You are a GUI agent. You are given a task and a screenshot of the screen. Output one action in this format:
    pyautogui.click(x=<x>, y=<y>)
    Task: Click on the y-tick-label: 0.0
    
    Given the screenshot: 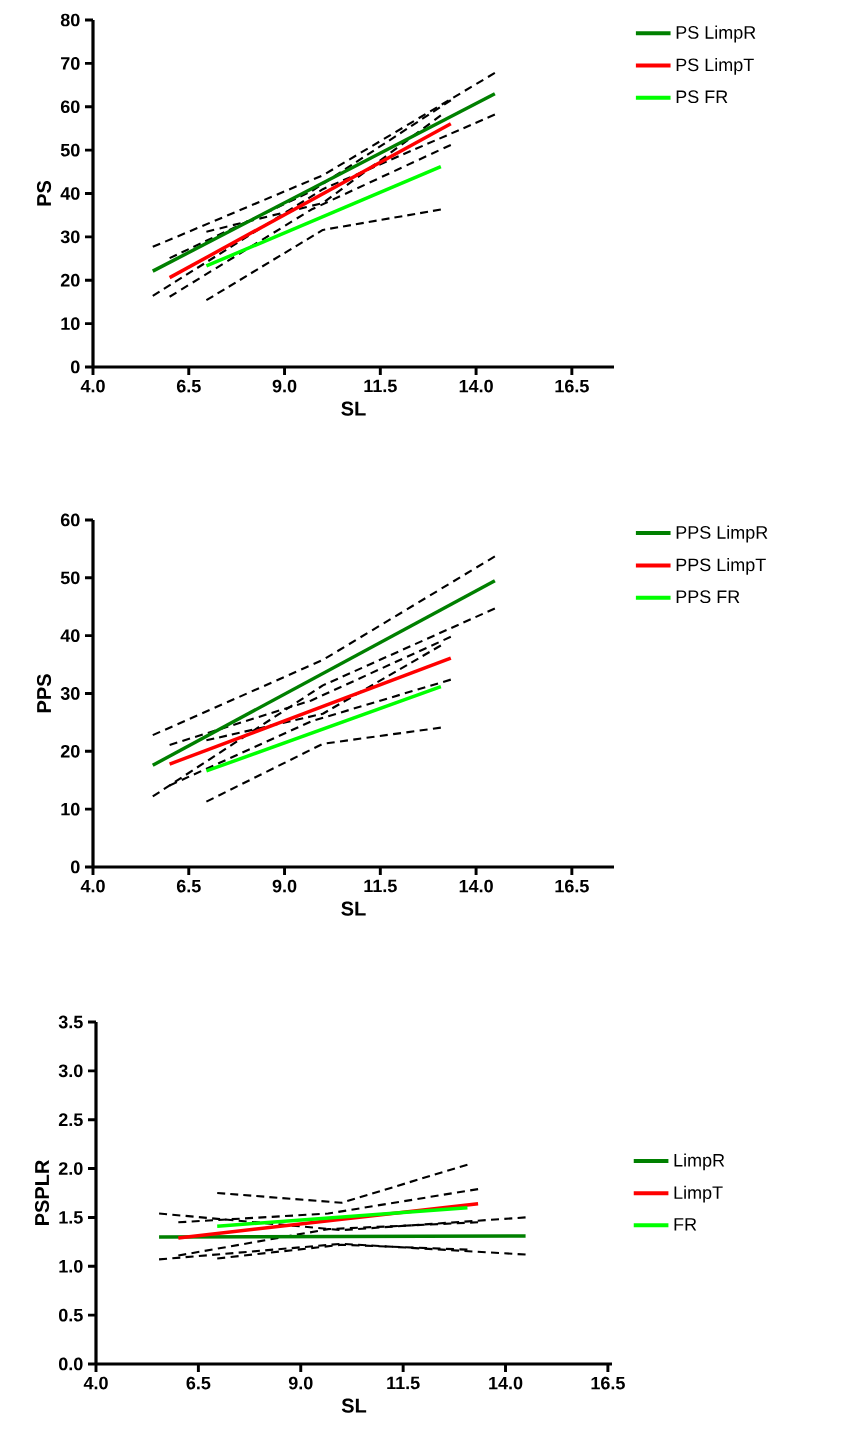 What is the action you would take?
    pyautogui.click(x=70, y=1364)
    